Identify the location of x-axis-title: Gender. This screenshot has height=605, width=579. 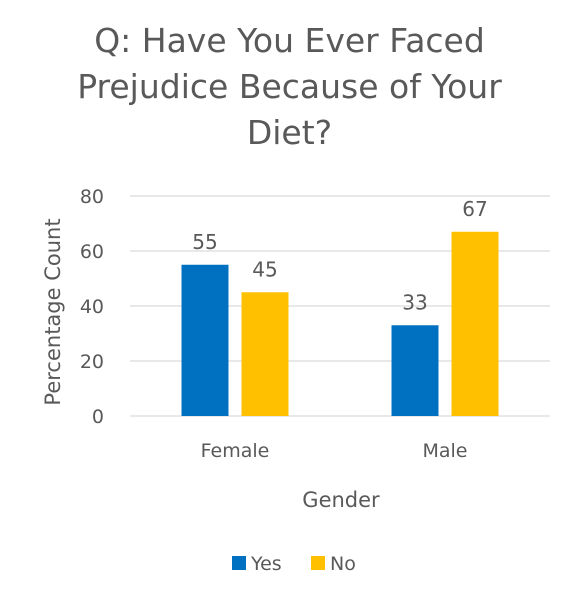
(341, 500).